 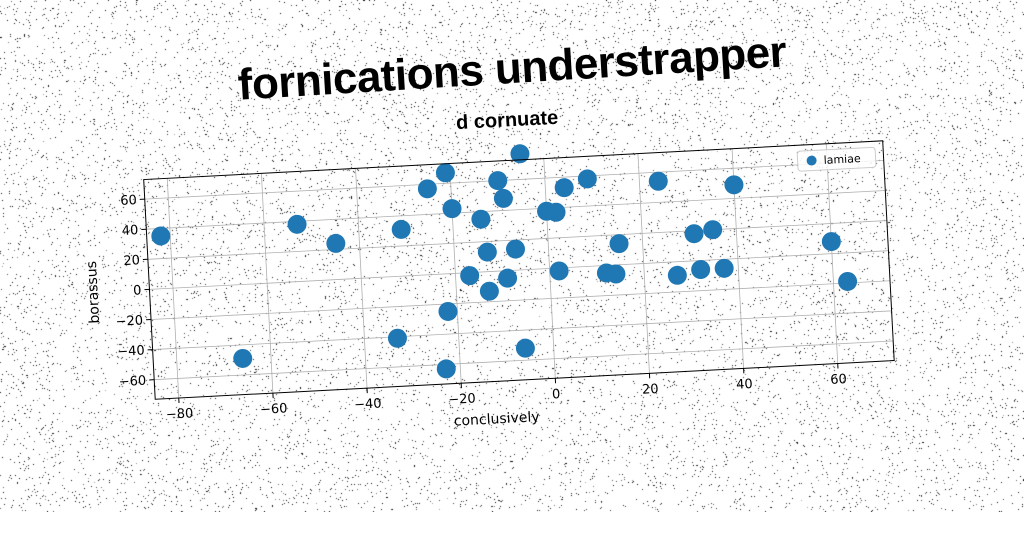 What do you see at coordinates (137, 290) in the screenshot?
I see `y-tick-label: 0` at bounding box center [137, 290].